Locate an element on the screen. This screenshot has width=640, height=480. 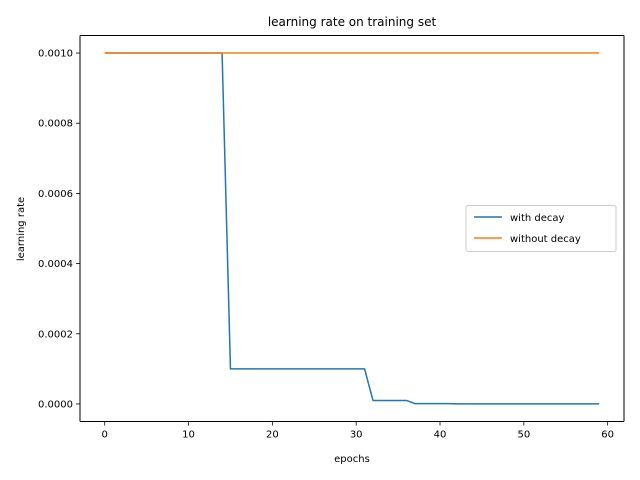
legend-box is located at coordinates (541, 228).